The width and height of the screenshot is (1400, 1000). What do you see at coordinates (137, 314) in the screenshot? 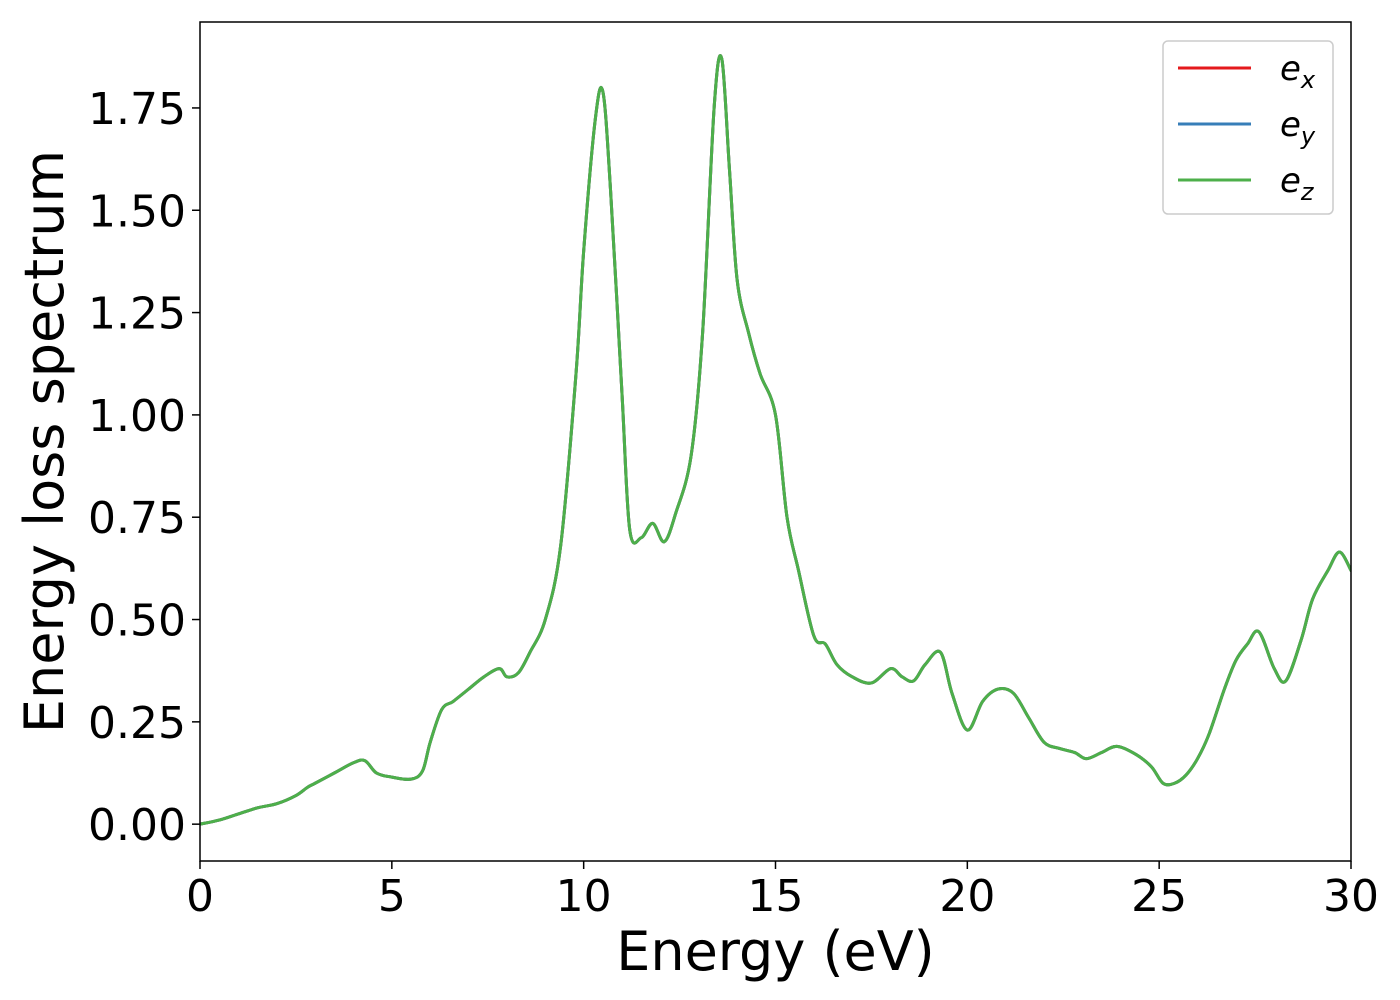
I see `y-tick-label: 1.25` at bounding box center [137, 314].